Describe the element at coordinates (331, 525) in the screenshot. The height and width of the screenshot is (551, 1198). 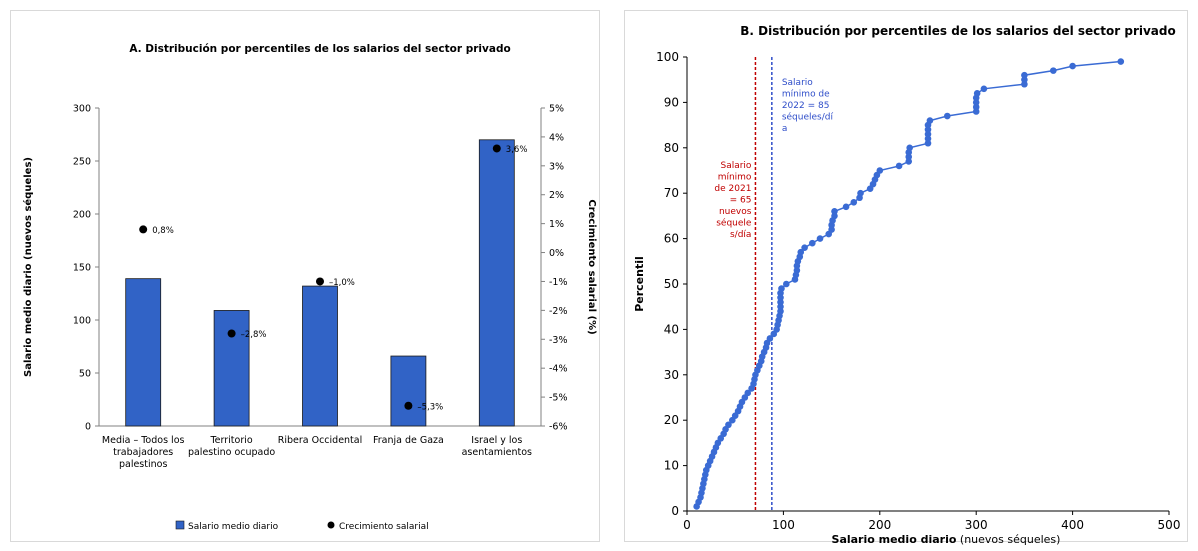
I see `chart-a-legend-dot-swatch` at that location.